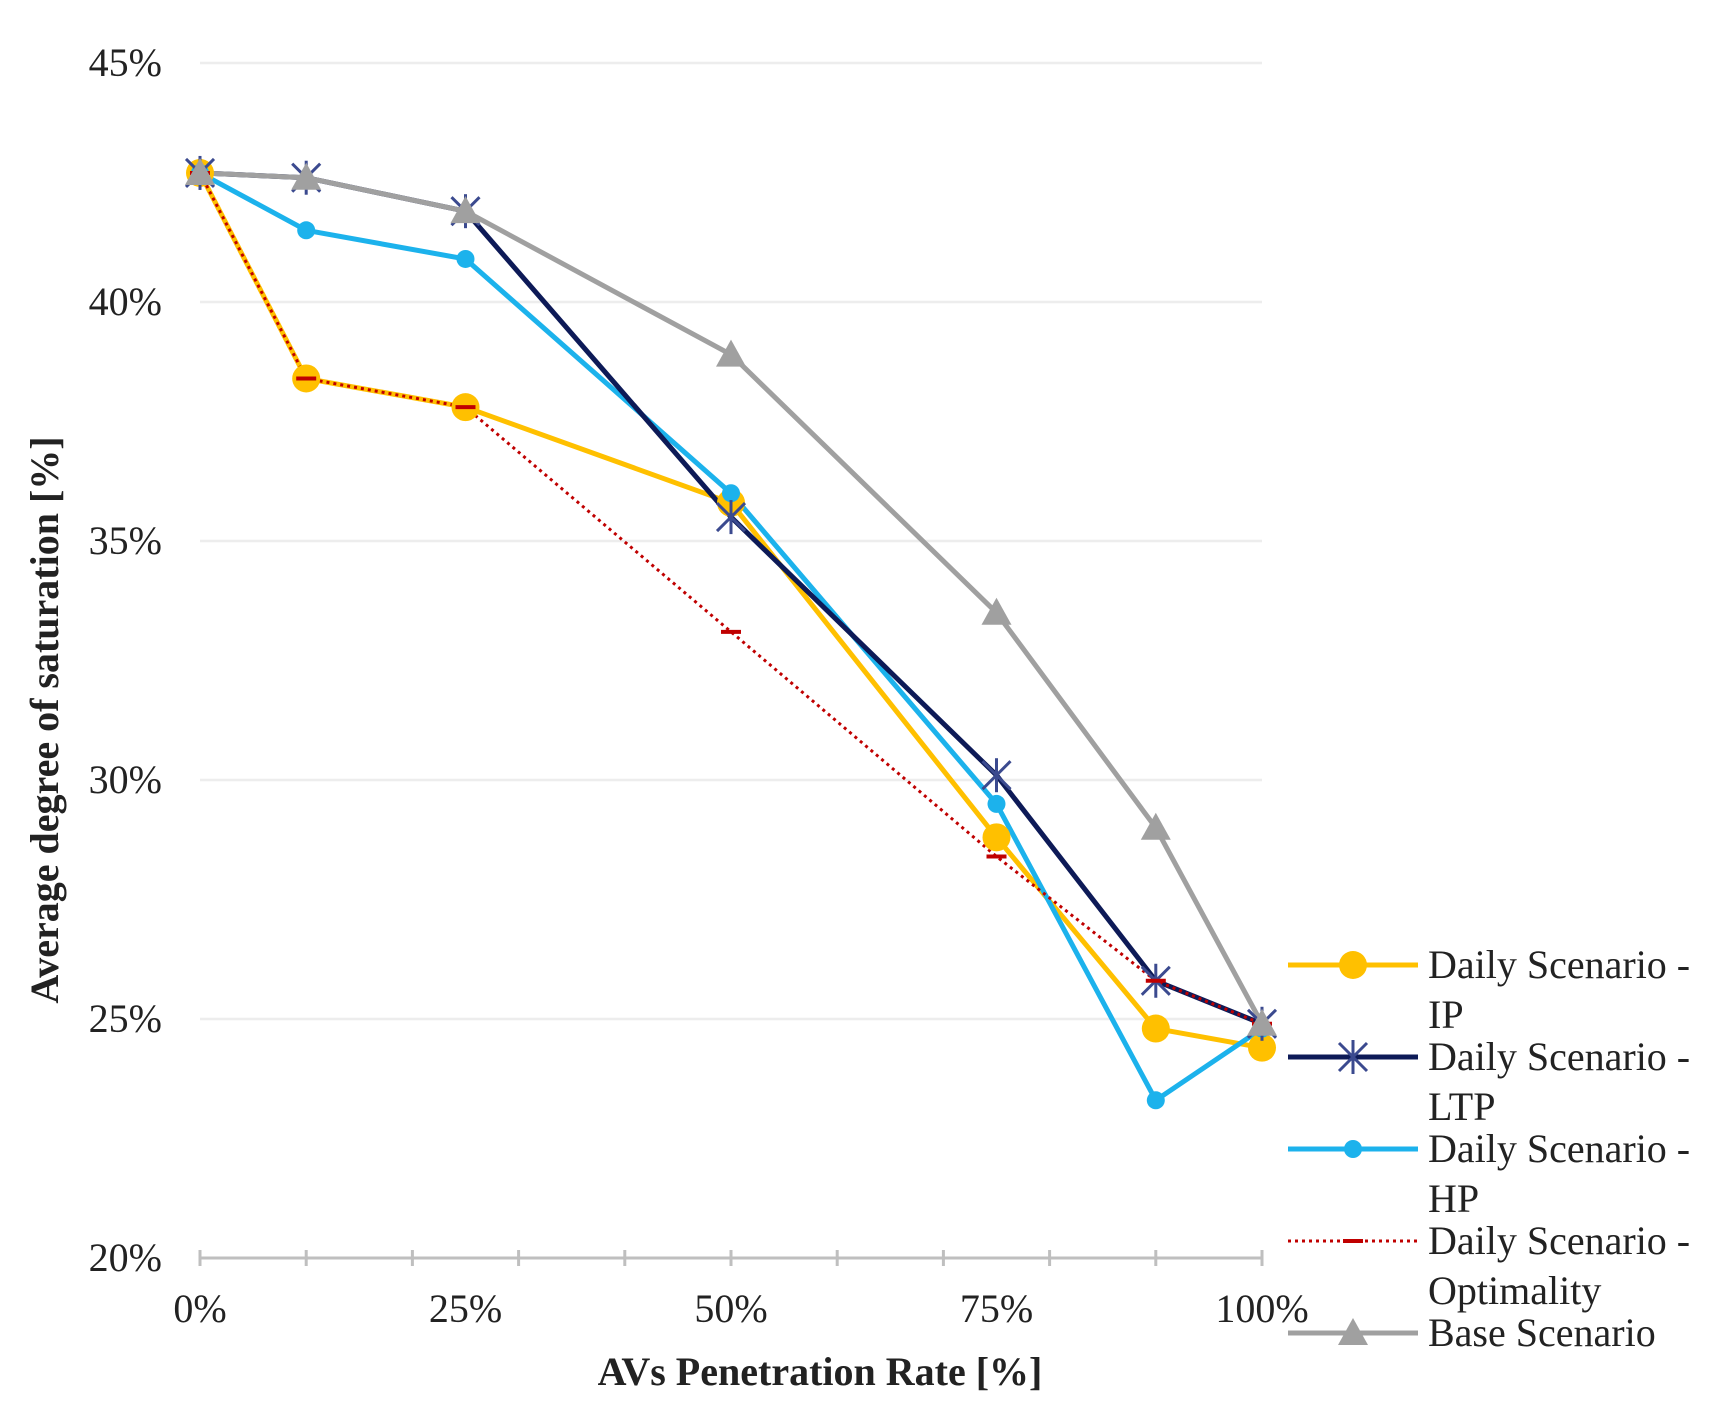  What do you see at coordinates (125, 540) in the screenshot?
I see `y-tick-label: 35%` at bounding box center [125, 540].